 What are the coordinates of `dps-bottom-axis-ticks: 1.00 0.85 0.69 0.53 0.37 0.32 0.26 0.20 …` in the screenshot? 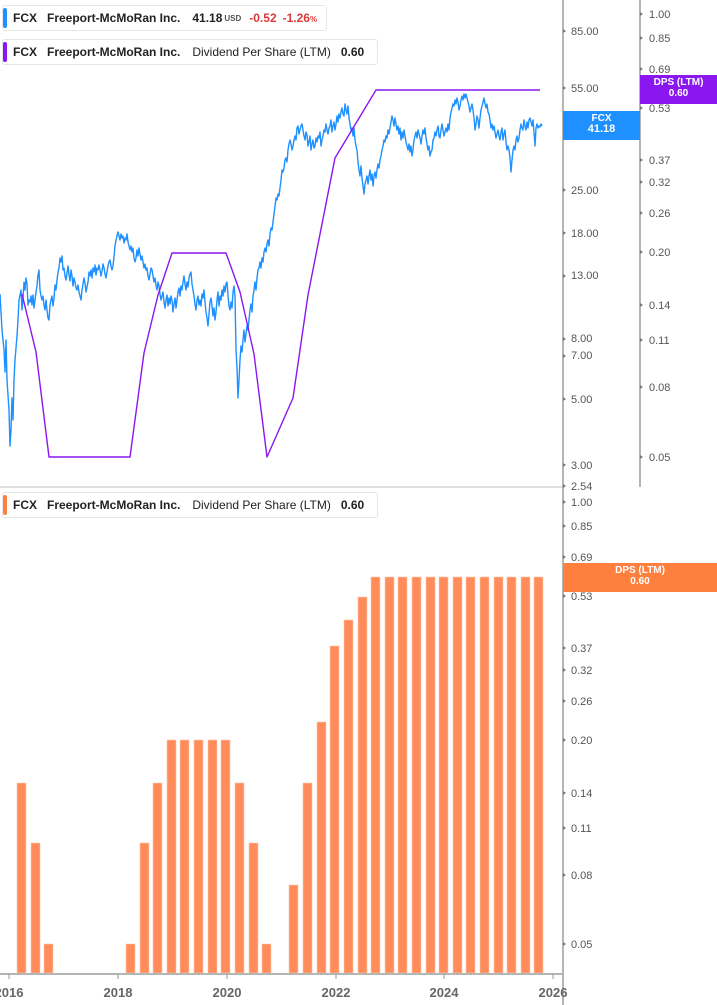 It's located at (577, 724).